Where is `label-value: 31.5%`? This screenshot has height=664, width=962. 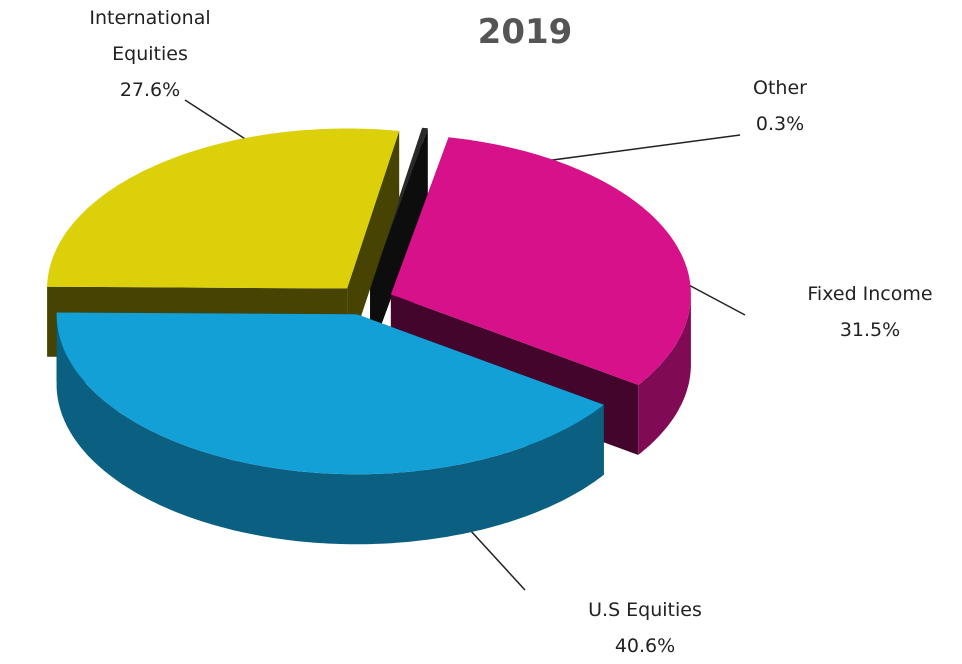 label-value: 31.5% is located at coordinates (870, 330).